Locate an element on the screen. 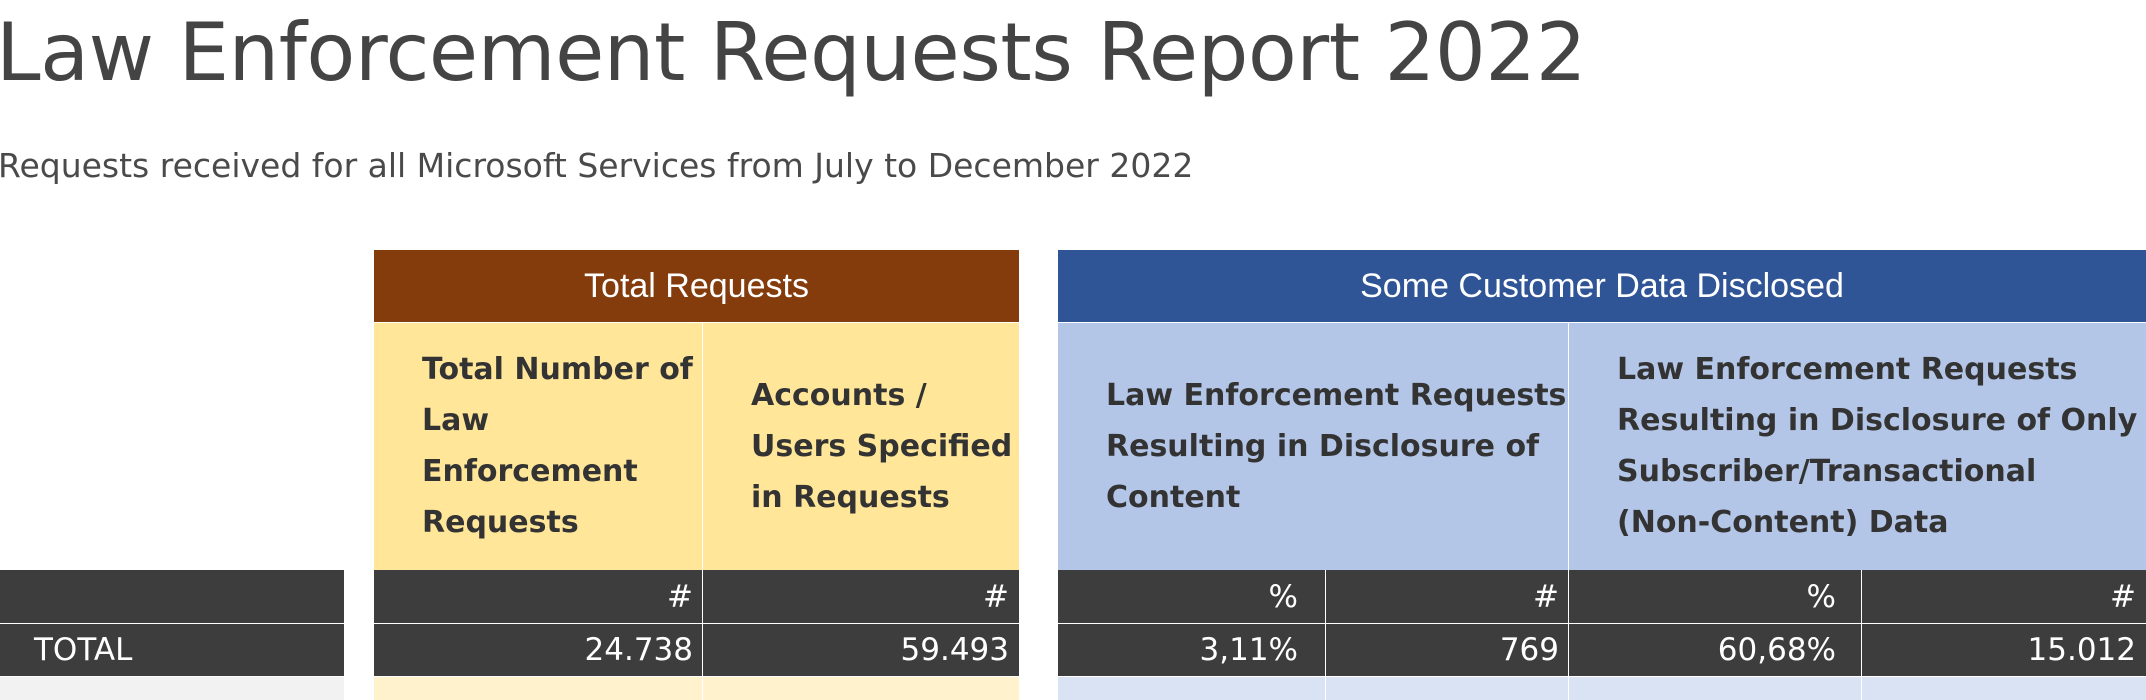 The height and width of the screenshot is (700, 2146). total-row-accounts-specified: 59.493 is located at coordinates (861, 650).